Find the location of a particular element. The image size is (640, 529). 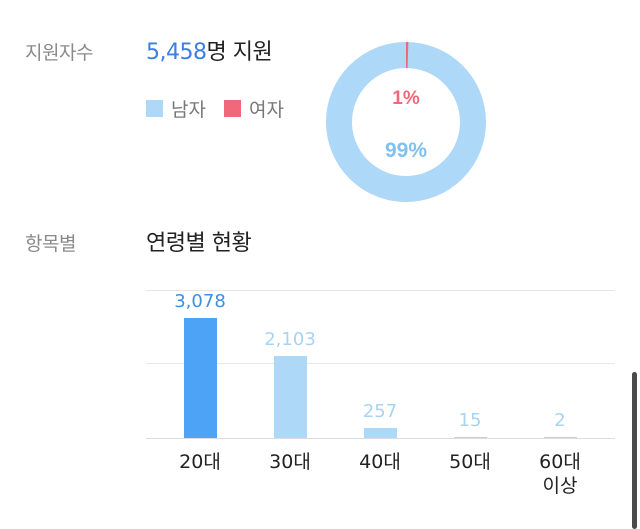

chart-baseline is located at coordinates (380, 438).